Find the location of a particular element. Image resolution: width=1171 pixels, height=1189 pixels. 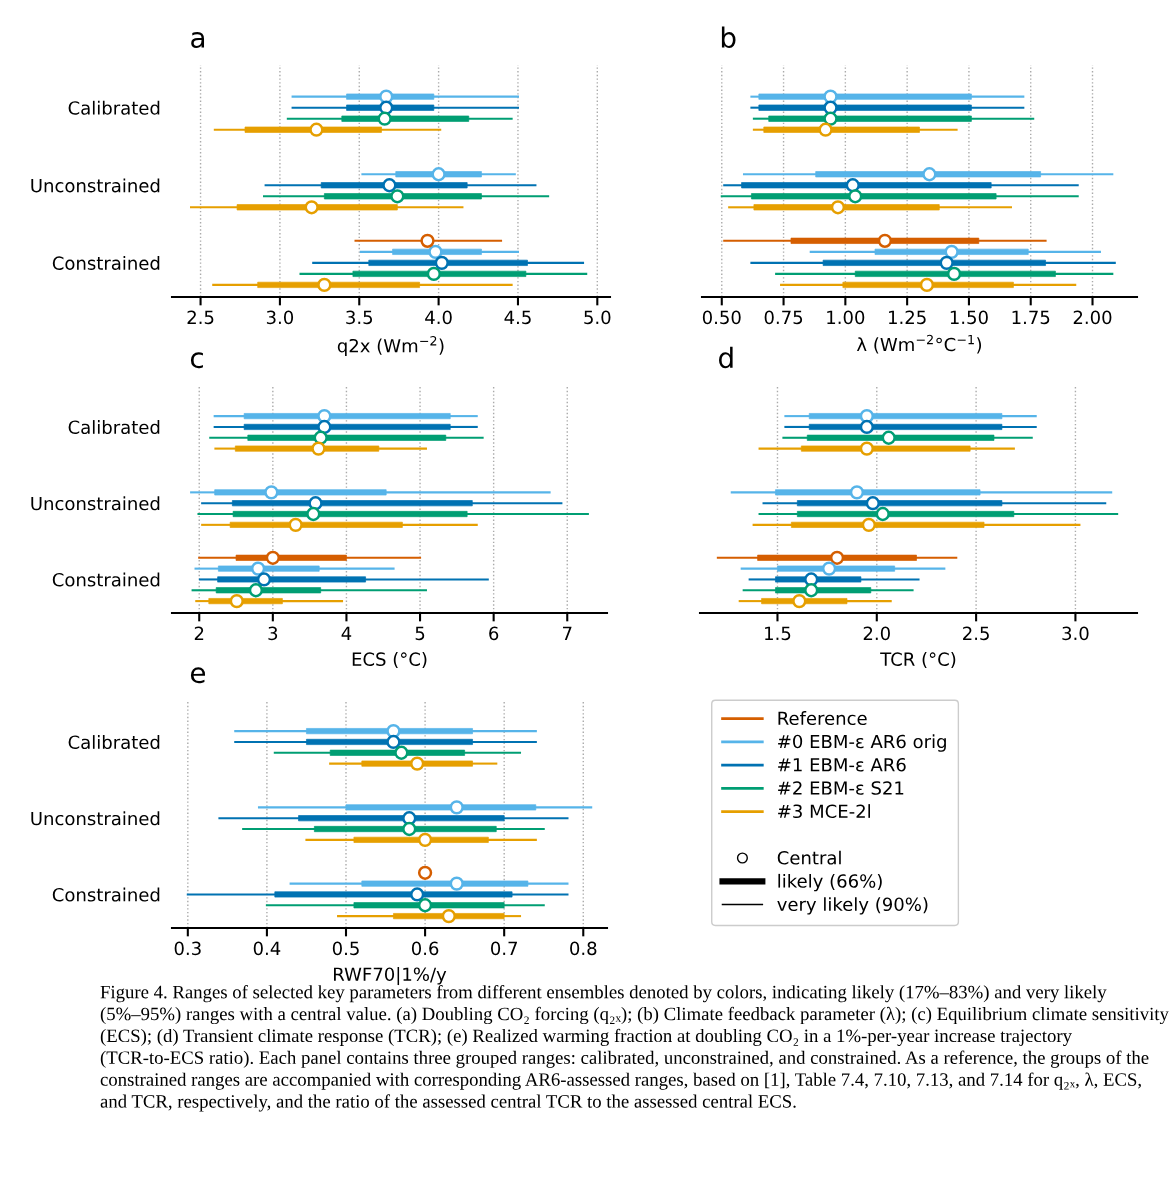

x-tick-label: 3.5 is located at coordinates (359, 317).